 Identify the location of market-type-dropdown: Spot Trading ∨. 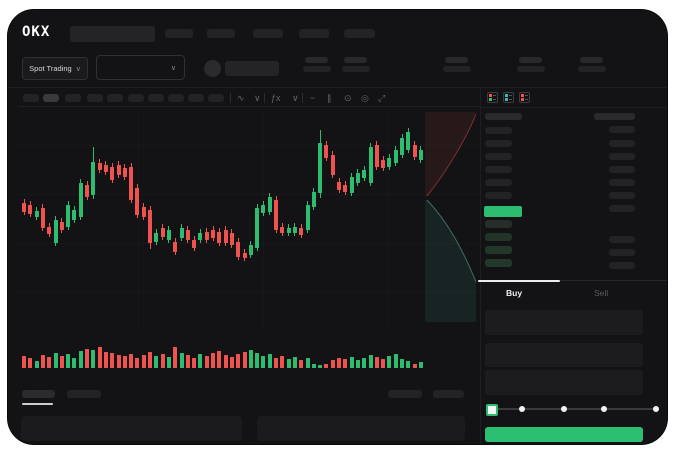
(55, 68).